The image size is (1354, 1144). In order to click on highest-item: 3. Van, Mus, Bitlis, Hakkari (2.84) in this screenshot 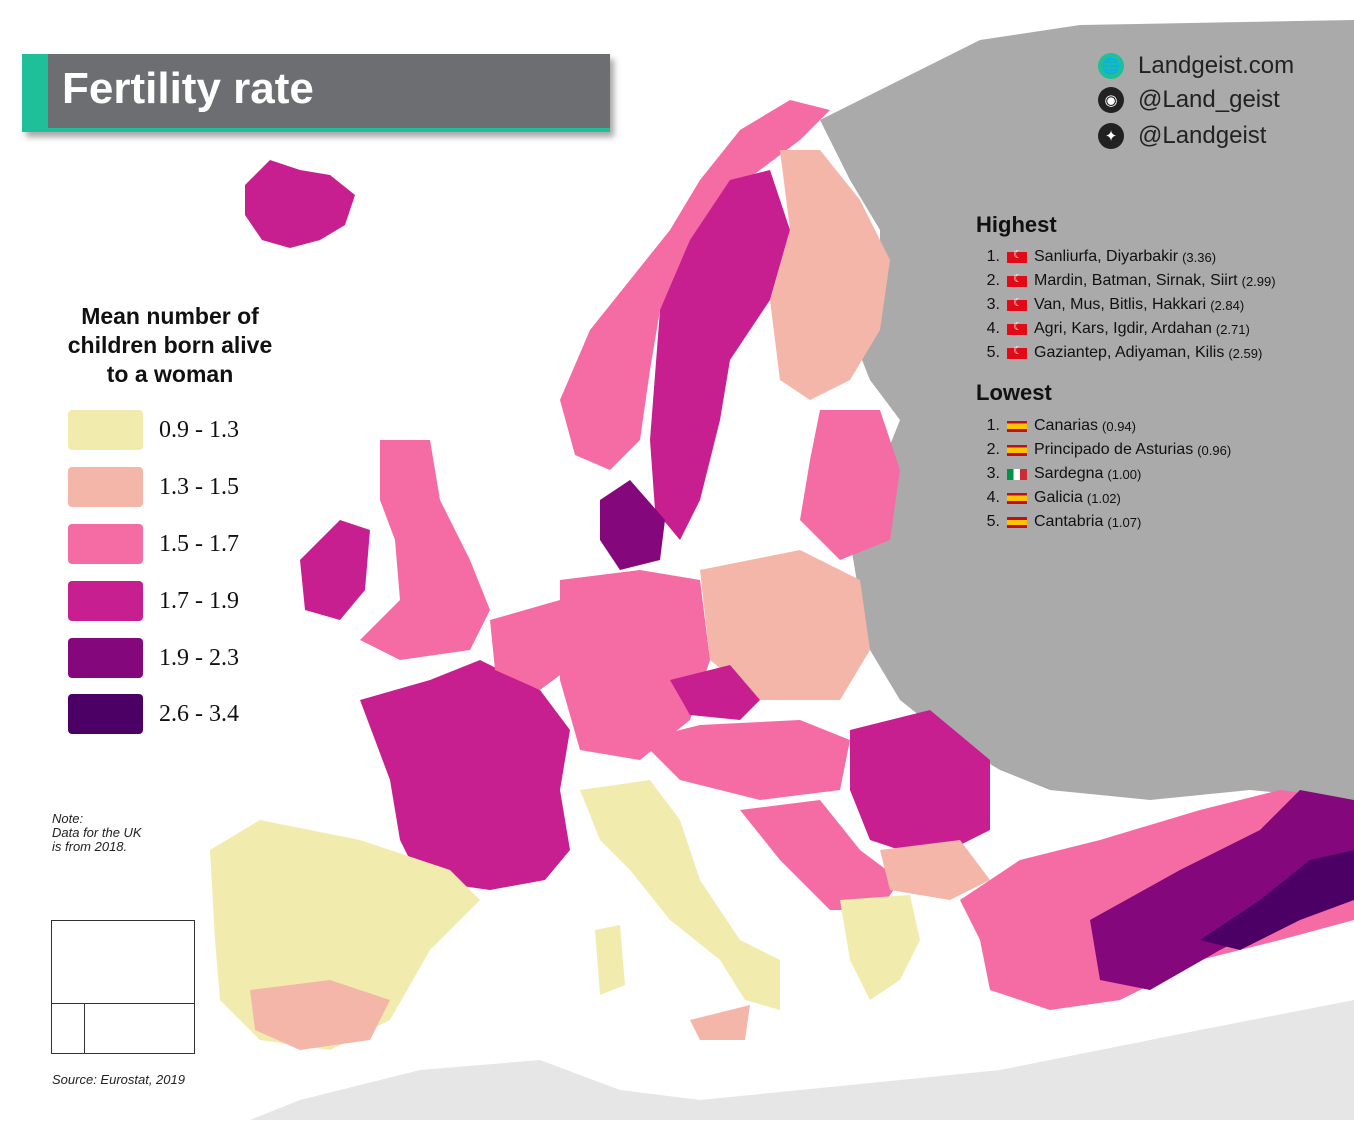, I will do `click(1112, 305)`.